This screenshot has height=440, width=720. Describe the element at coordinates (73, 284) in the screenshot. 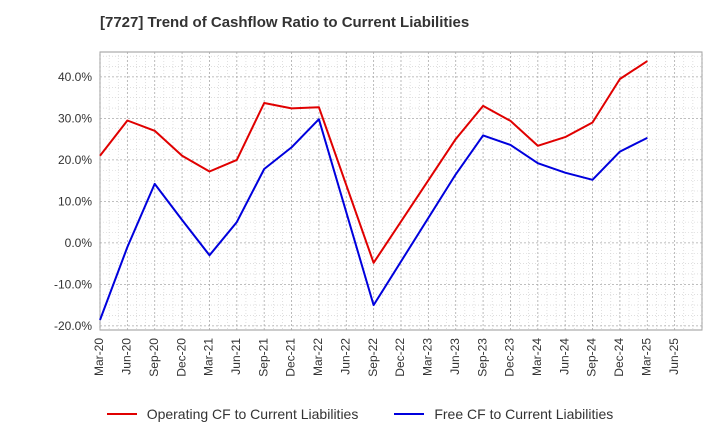

I see `y-tick-label: -10.0%` at that location.